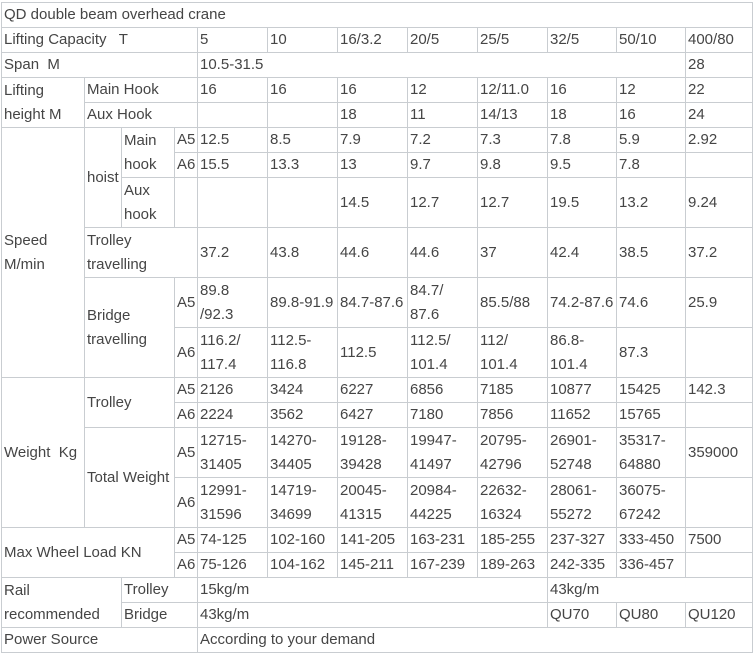 The height and width of the screenshot is (653, 753). I want to click on table-cell: 20045- 41315, so click(372, 502).